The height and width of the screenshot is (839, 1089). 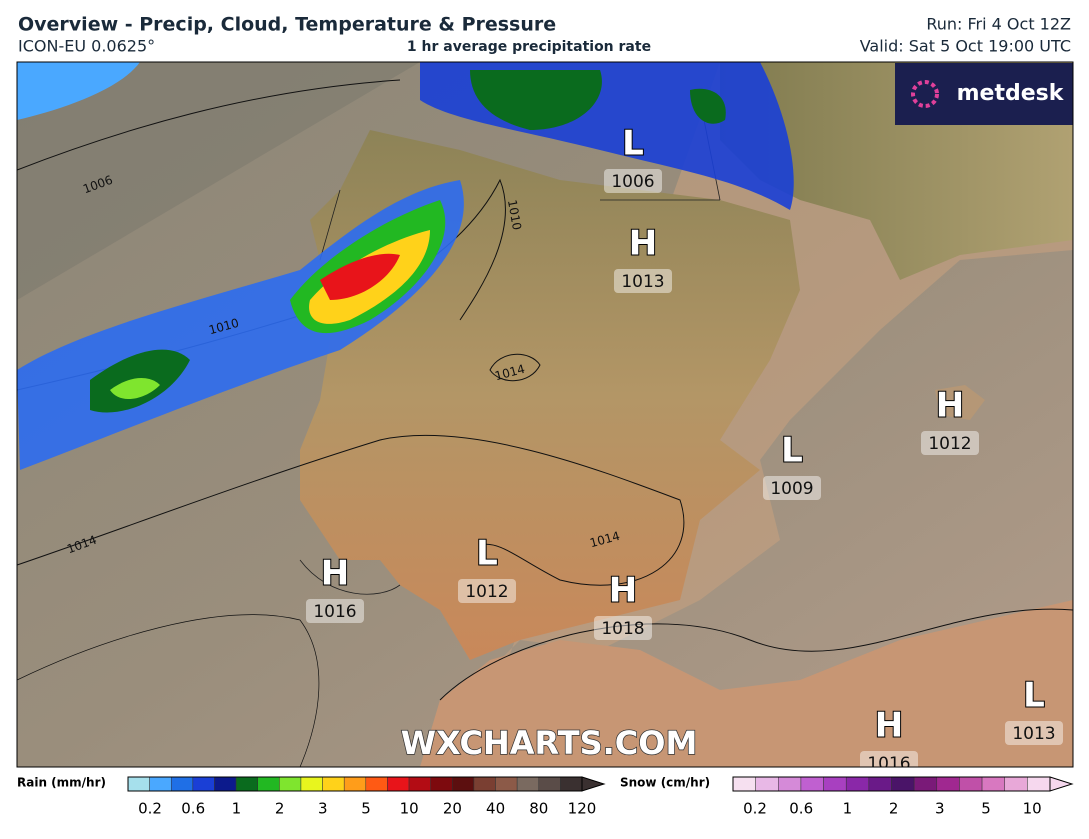 I want to click on land-africa, so click(x=746, y=683).